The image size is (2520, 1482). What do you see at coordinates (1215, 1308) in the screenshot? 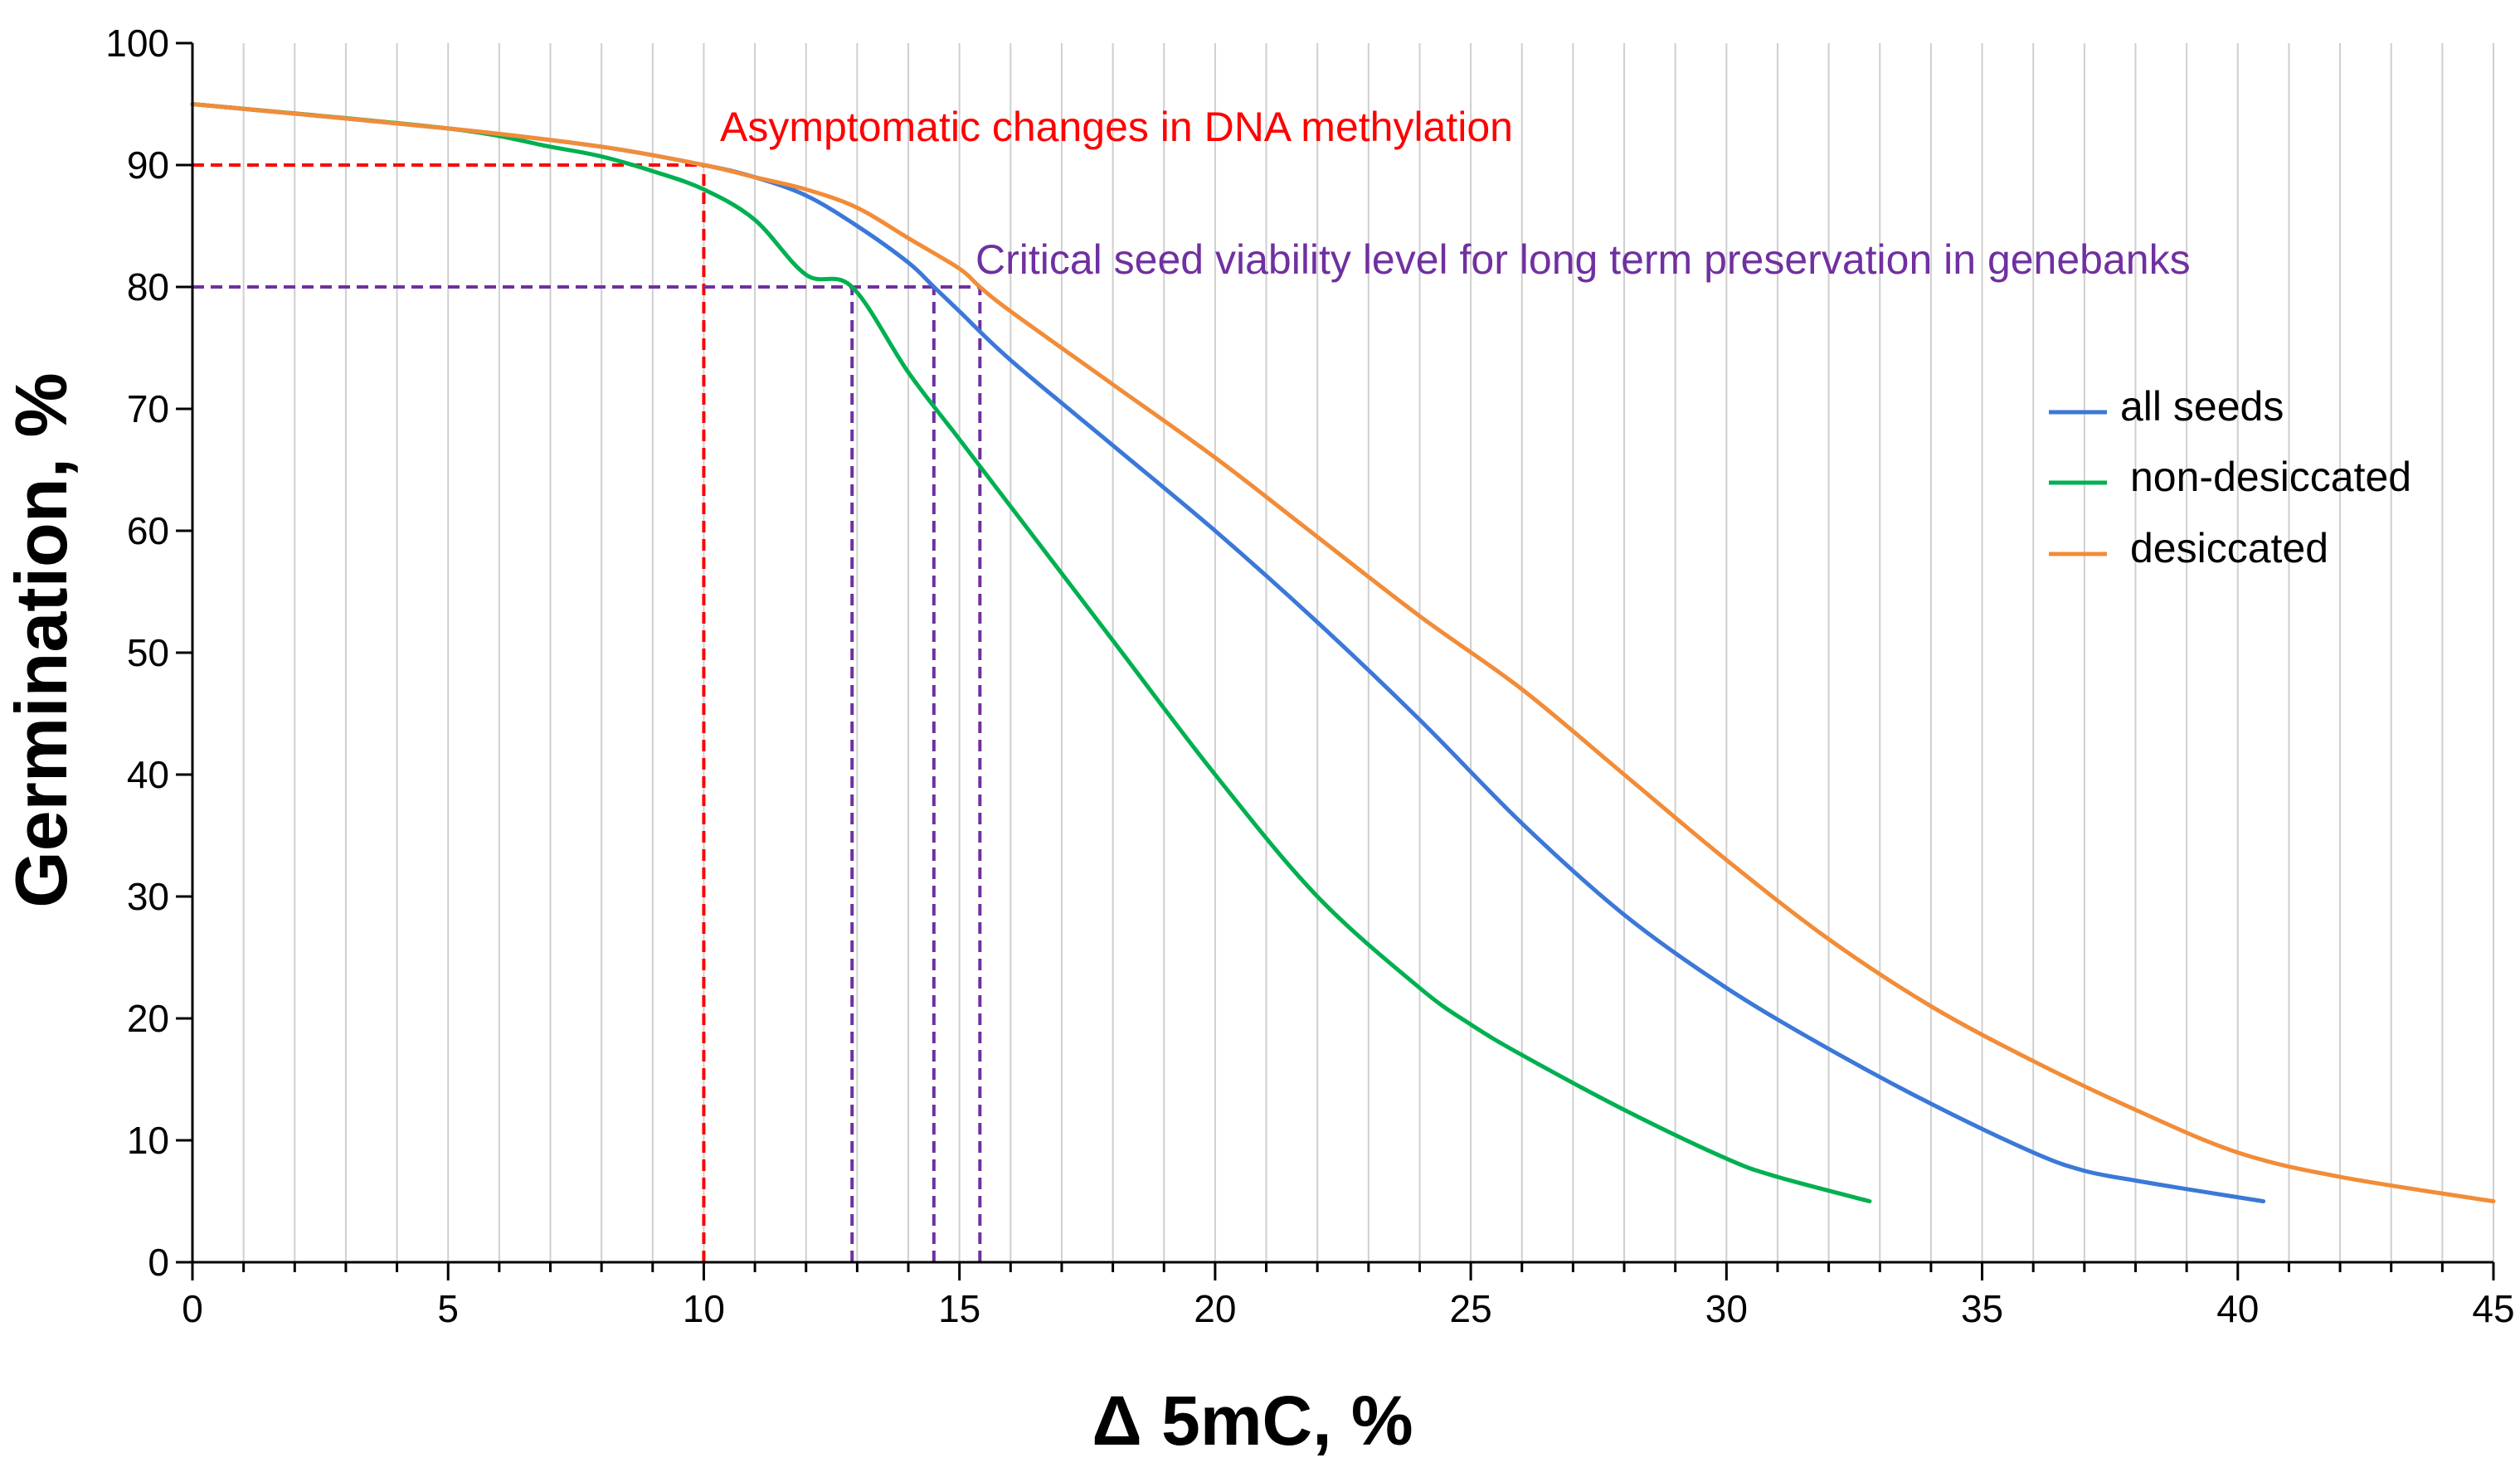
I see `x-tick-label-20: 20` at bounding box center [1215, 1308].